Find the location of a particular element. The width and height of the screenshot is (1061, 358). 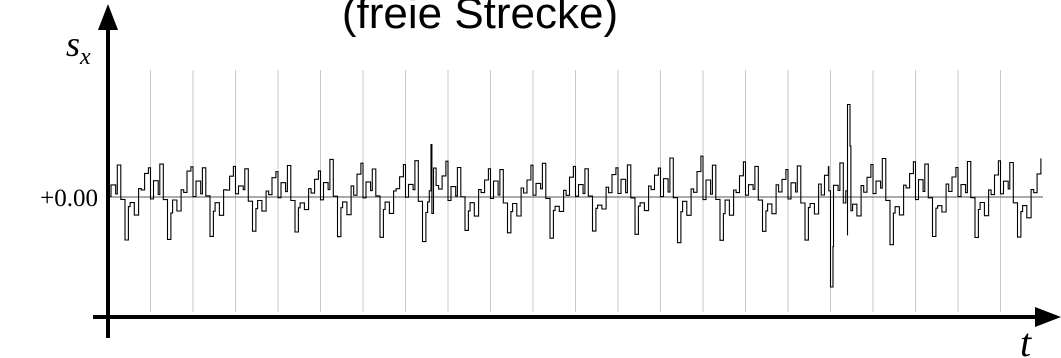

y-axis-label-subscript: x is located at coordinates (85, 57).